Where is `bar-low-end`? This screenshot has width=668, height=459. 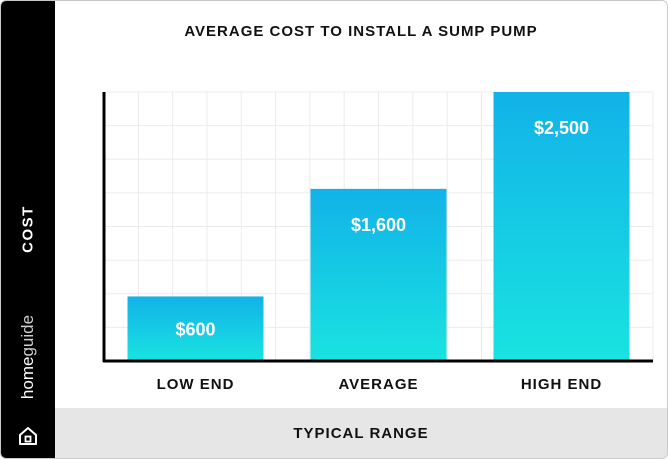
bar-low-end is located at coordinates (195, 328).